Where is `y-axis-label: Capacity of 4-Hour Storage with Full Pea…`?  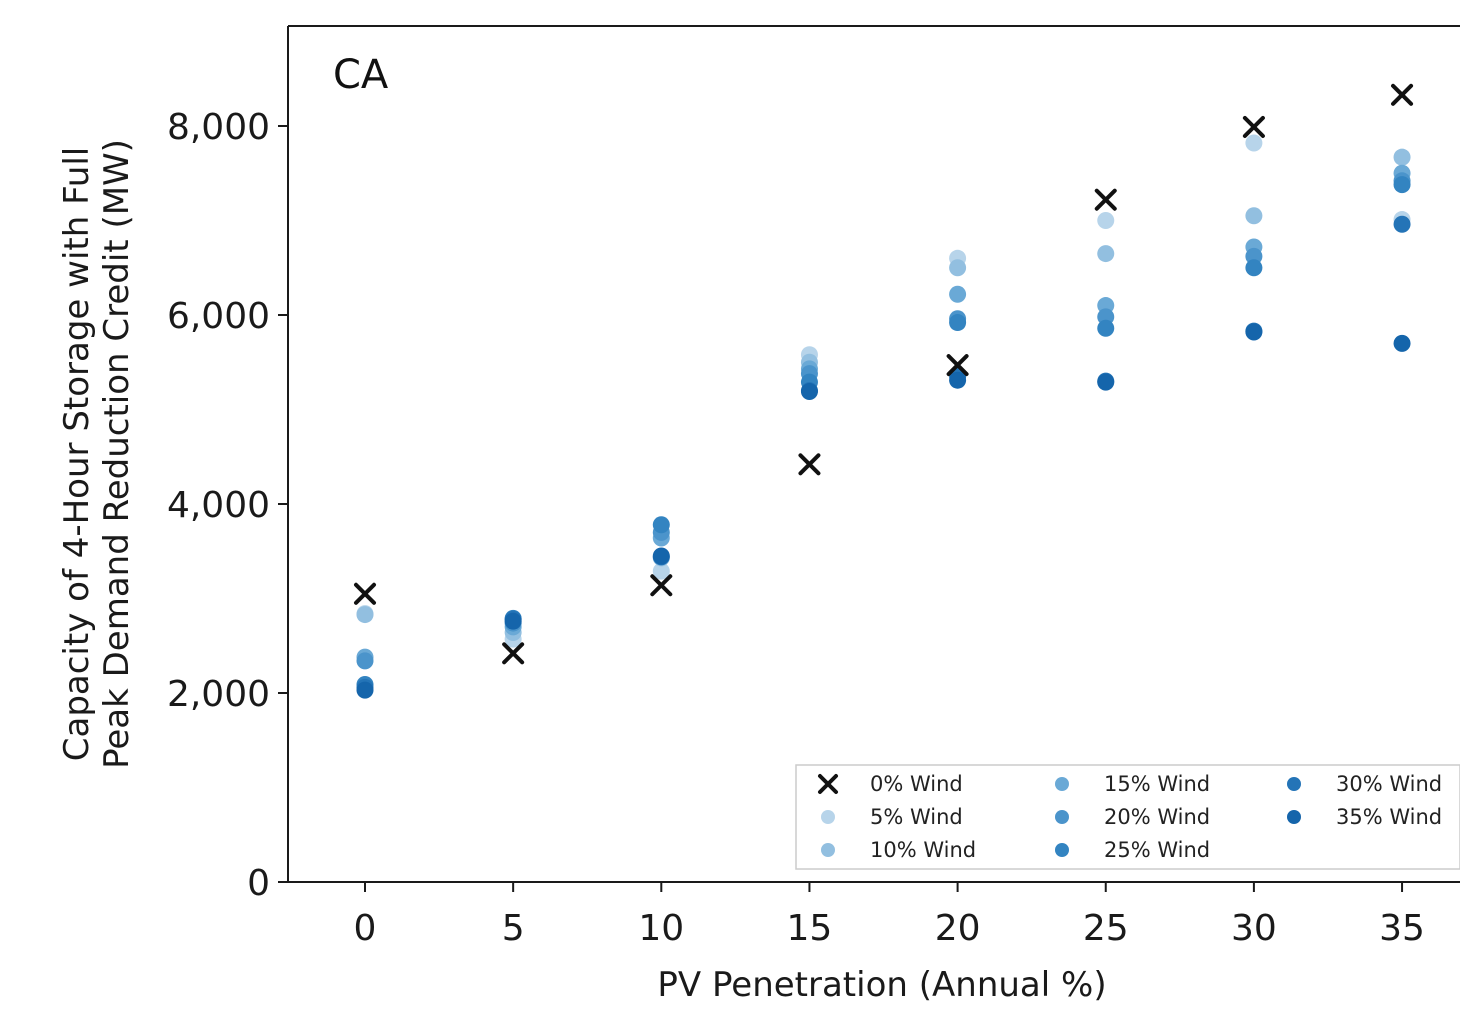 y-axis-label: Capacity of 4-Hour Storage with Full Pea… is located at coordinates (97, 454).